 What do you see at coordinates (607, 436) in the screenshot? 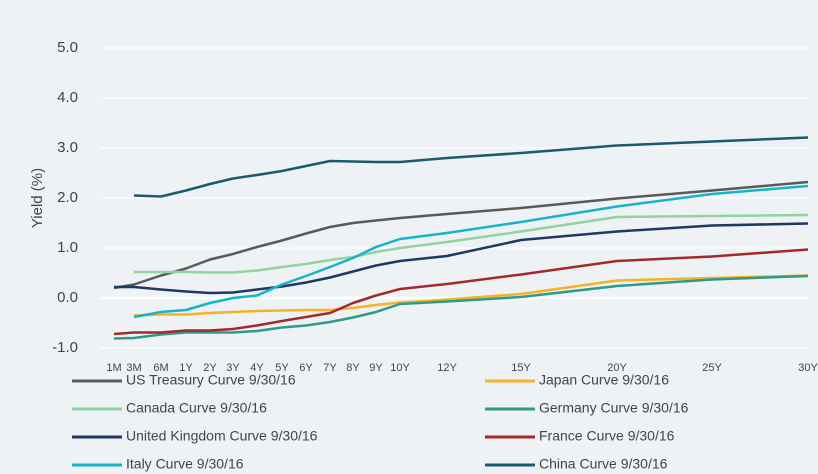
I see `legend-label: France Curve 9/30/16` at bounding box center [607, 436].